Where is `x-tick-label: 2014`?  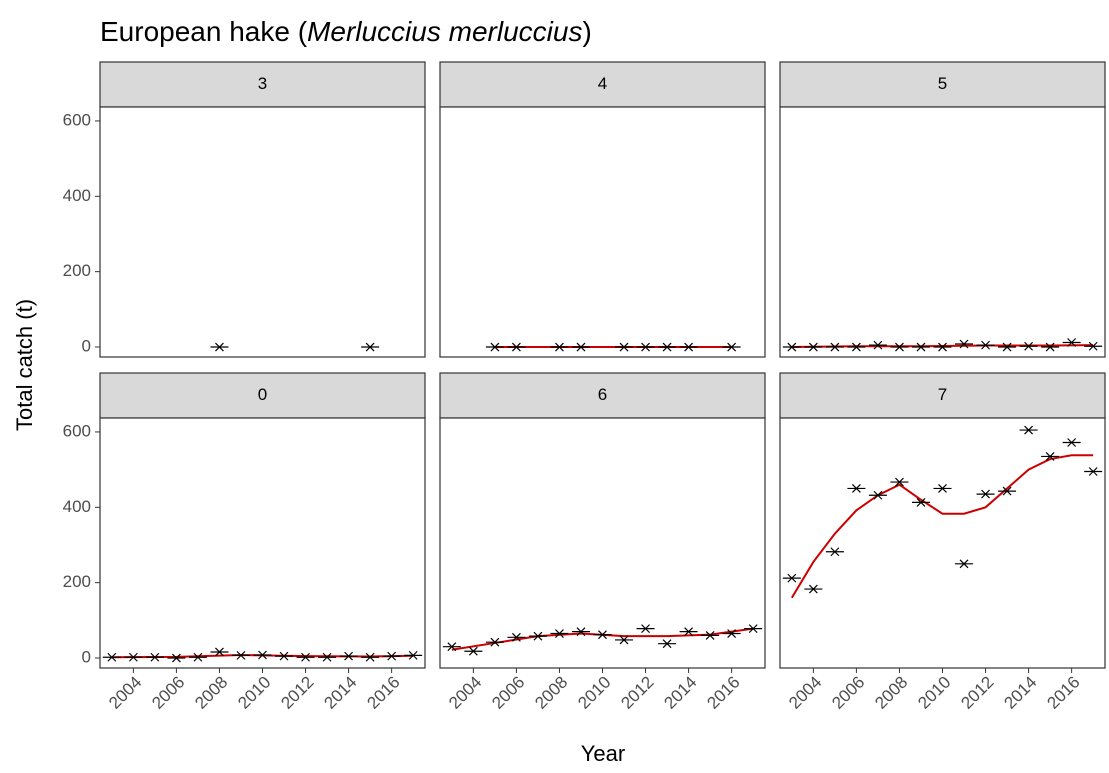
x-tick-label: 2014 is located at coordinates (340, 693).